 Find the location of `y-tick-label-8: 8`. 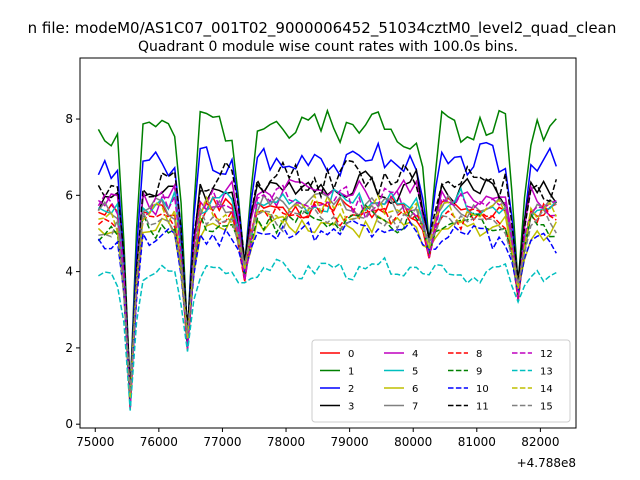

y-tick-label-8: 8 is located at coordinates (69, 119).